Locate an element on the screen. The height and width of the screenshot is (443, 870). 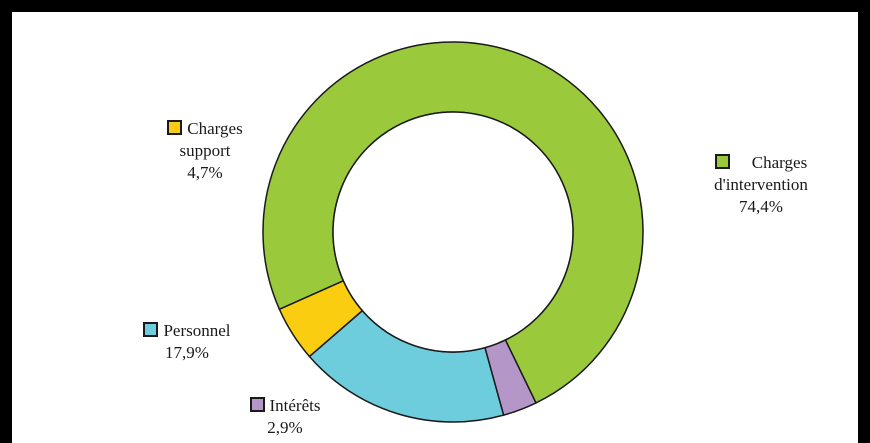
slice-label-charges-intervention: Charges d'intervention 74,4% is located at coordinates (761, 185).